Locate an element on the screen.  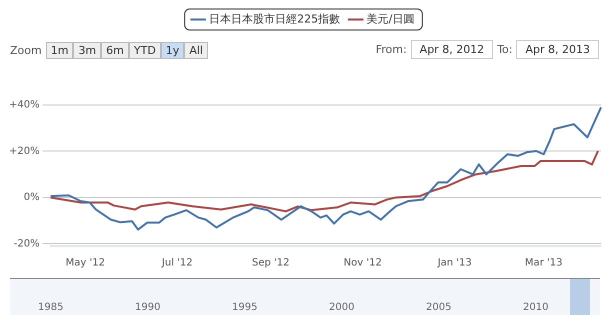
text: 2000 is located at coordinates (341, 307).